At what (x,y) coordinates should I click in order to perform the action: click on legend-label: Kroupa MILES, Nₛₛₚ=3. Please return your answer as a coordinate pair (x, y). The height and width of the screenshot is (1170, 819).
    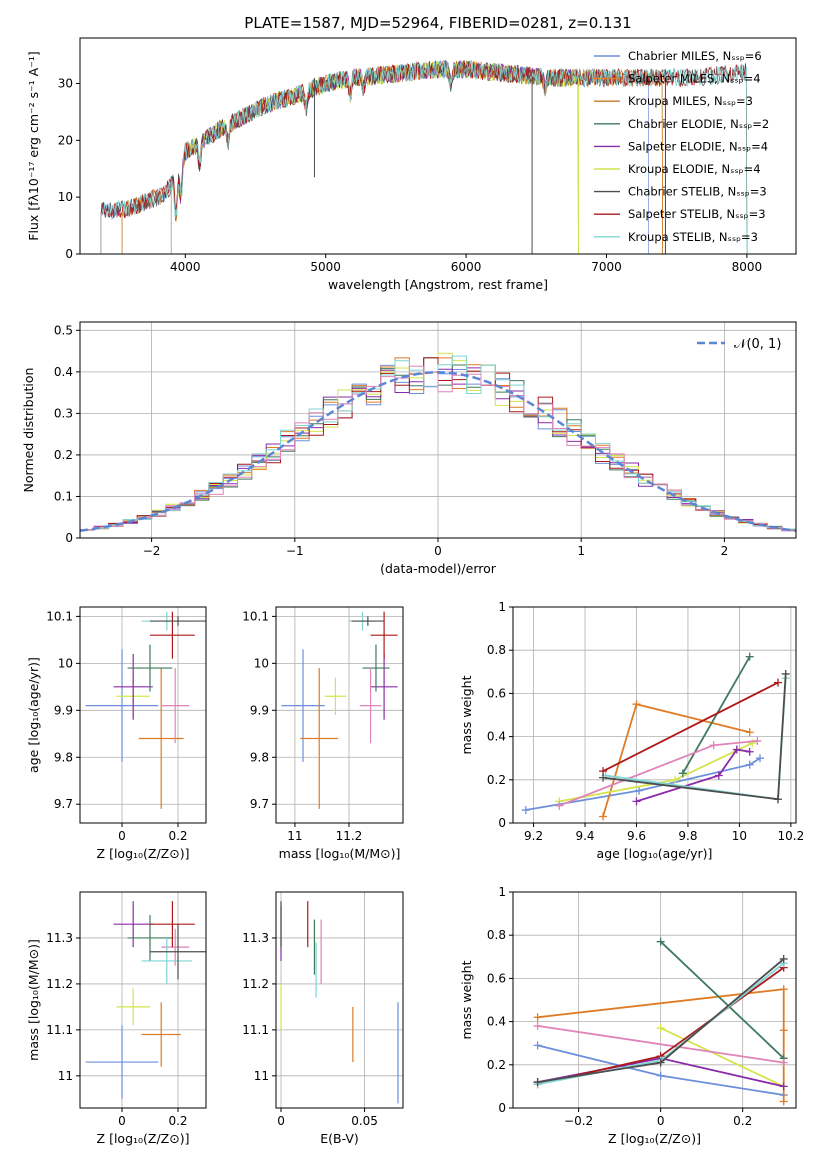
    Looking at the image, I should click on (690, 101).